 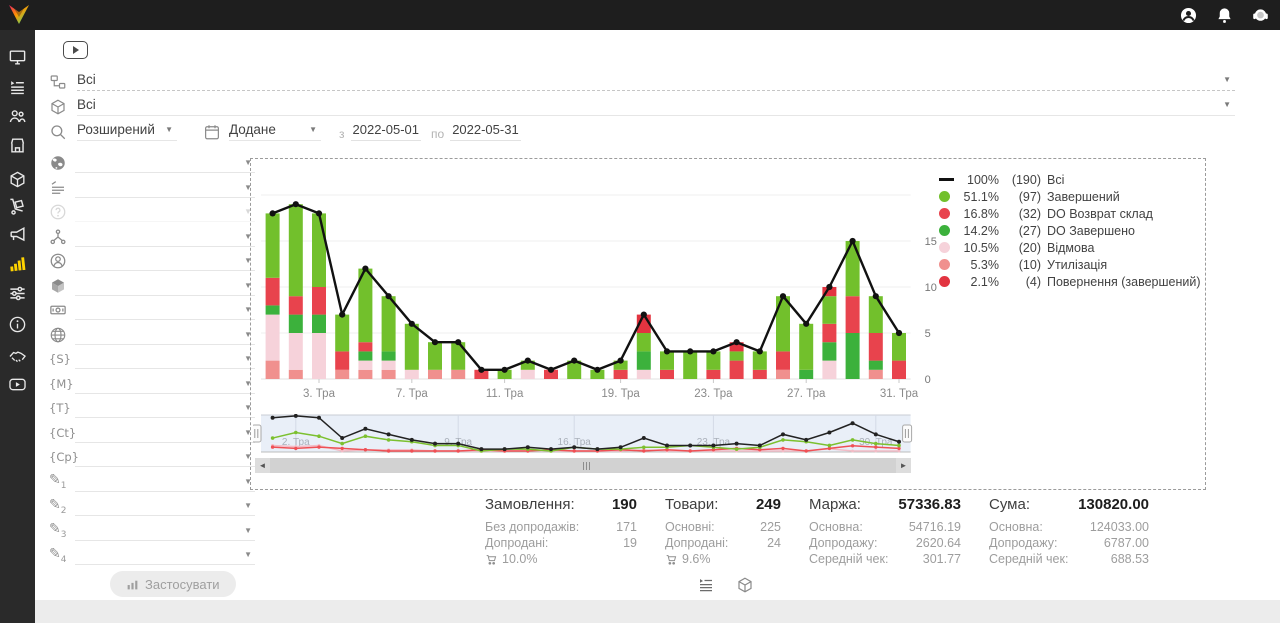 I want to click on filter-row-box-3d: ▼, so click(x=152, y=286).